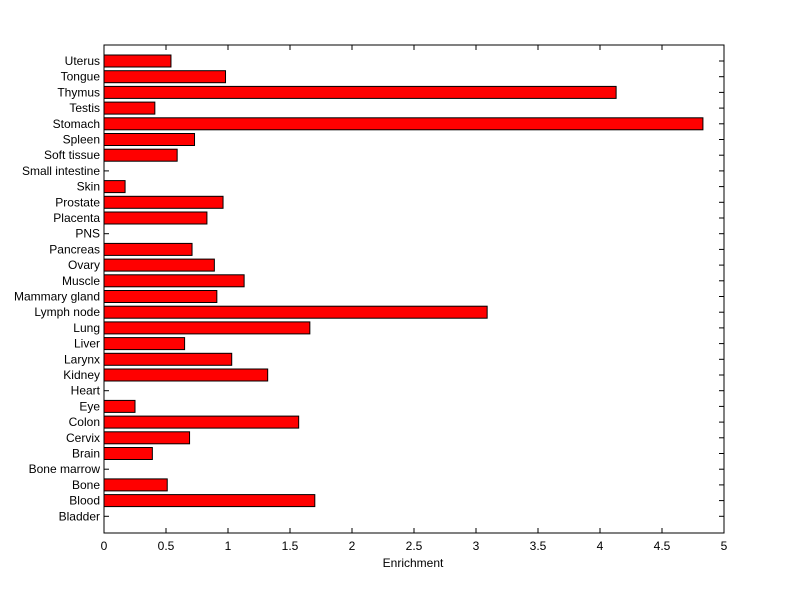 The height and width of the screenshot is (599, 800). I want to click on category-label-cervix: Cervix, so click(83, 438).